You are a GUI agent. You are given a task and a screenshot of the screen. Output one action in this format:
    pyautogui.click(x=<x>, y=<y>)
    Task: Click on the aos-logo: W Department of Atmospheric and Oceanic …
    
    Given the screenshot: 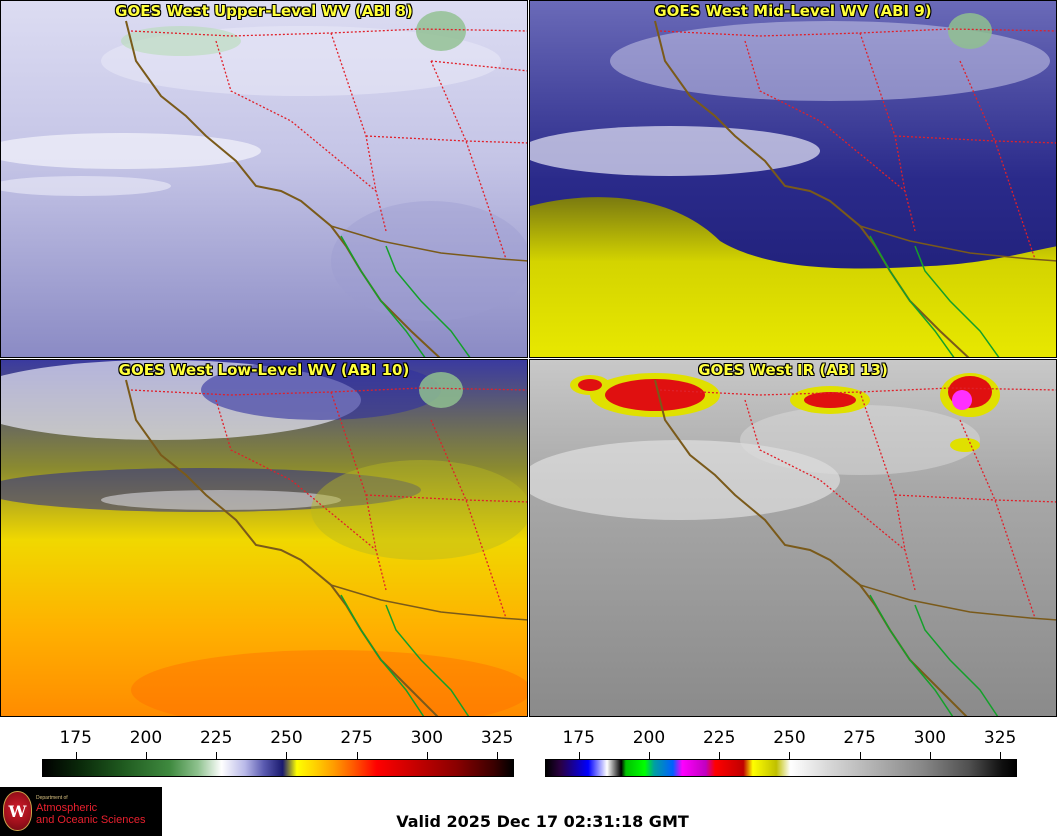 What is the action you would take?
    pyautogui.click(x=81, y=811)
    